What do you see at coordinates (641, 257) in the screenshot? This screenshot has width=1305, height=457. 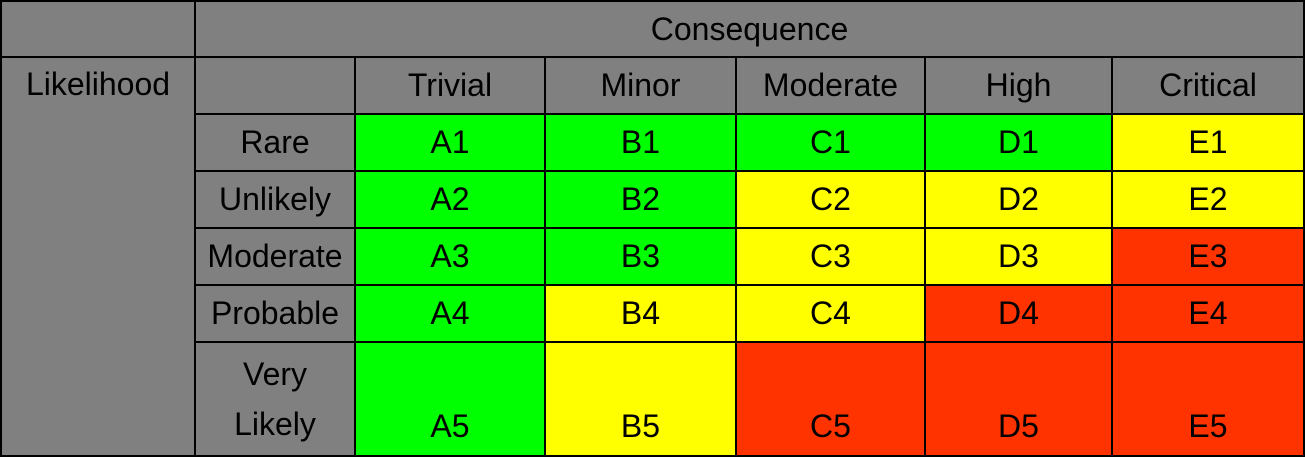 I see `matrix-cell-b3: B3` at bounding box center [641, 257].